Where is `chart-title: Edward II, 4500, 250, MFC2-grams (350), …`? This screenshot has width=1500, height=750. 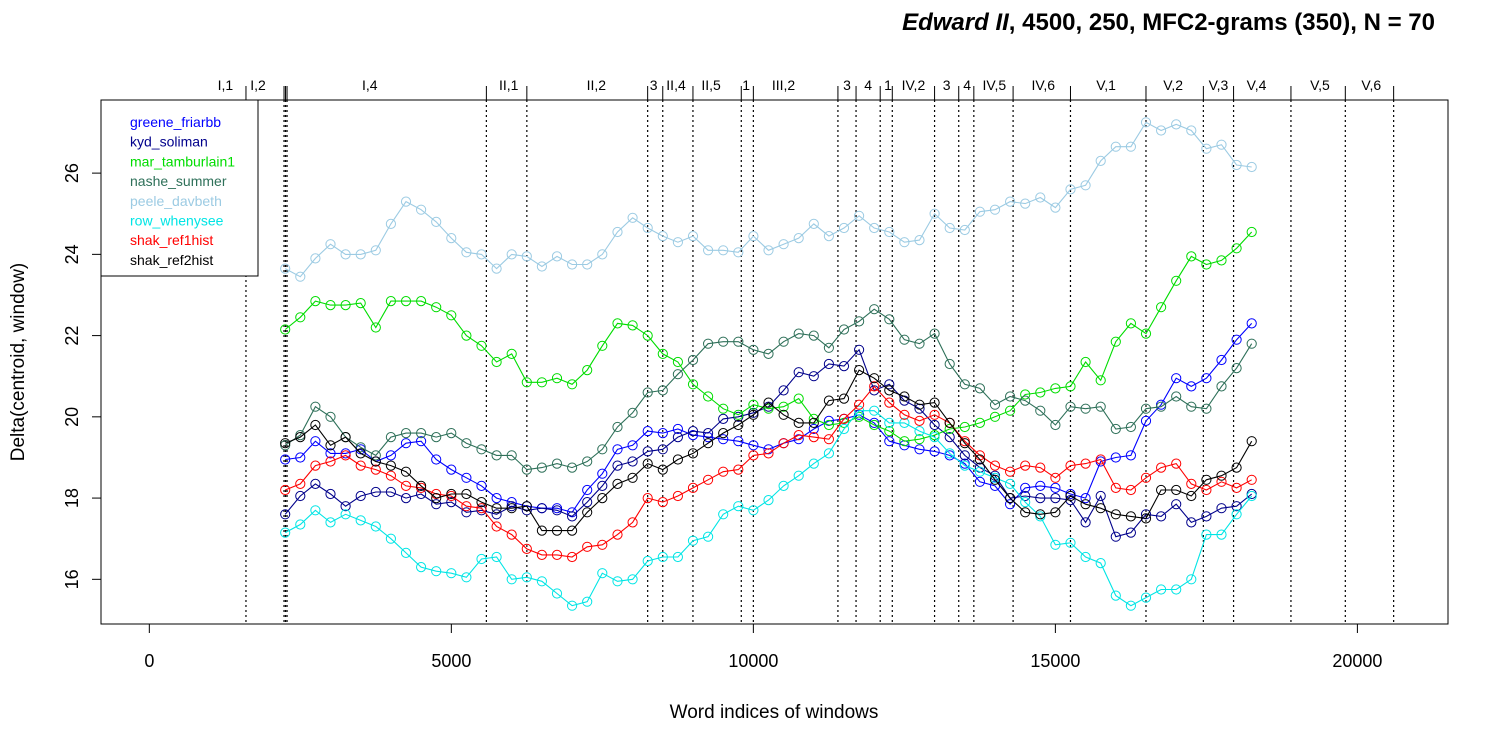 chart-title: Edward II, 4500, 250, MFC2-grams (350), … is located at coordinates (1168, 22).